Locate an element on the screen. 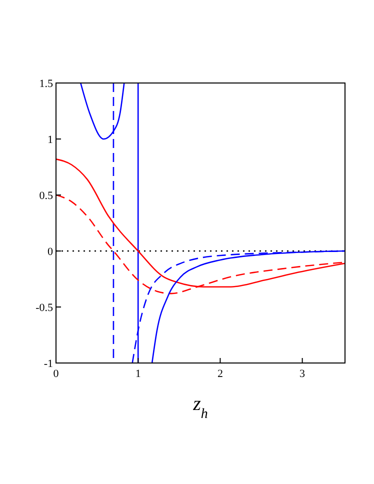 The height and width of the screenshot is (484, 374). x-tick-label: 2 is located at coordinates (220, 374).